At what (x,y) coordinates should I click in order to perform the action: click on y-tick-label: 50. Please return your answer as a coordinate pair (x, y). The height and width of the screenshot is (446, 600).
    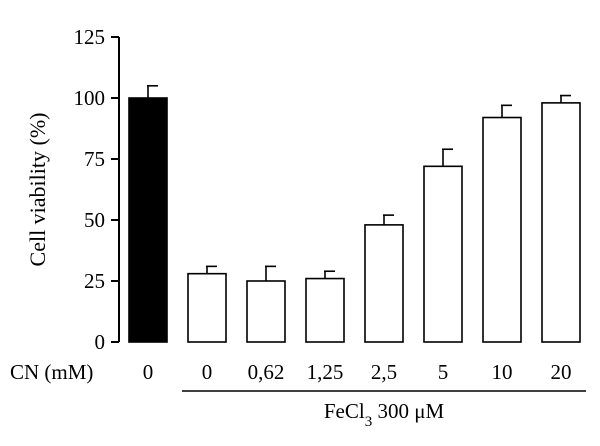
    Looking at the image, I should click on (94, 220).